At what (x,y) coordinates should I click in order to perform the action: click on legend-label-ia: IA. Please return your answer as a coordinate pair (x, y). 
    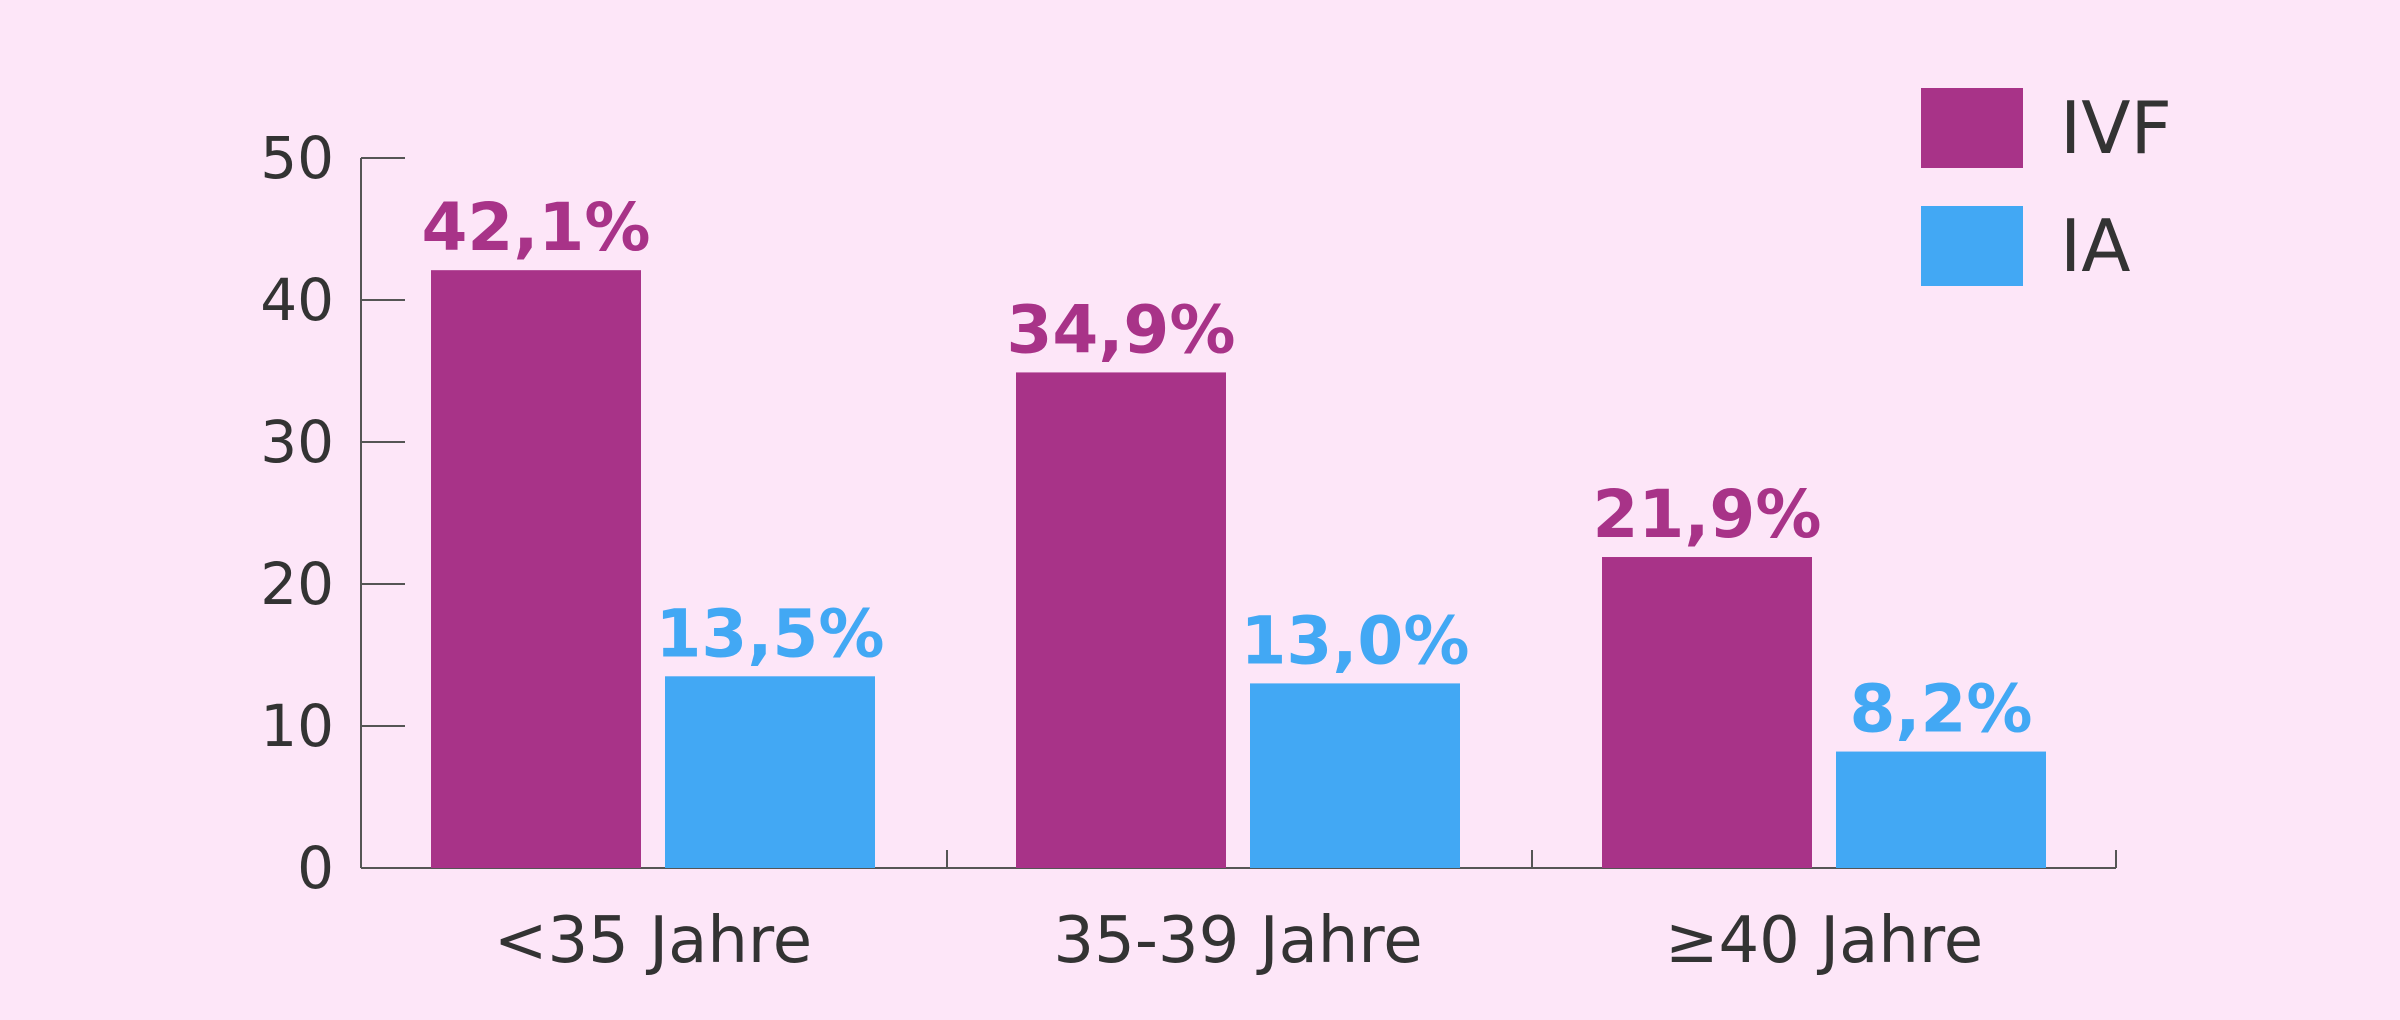
    Looking at the image, I should click on (2095, 246).